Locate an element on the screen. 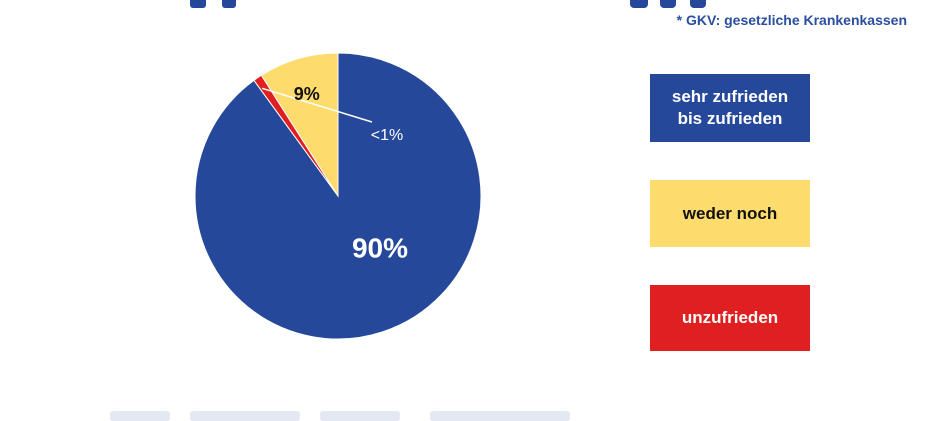 Image resolution: width=945 pixels, height=421 pixels. data-label-unzufrieden: <1% is located at coordinates (387, 135).